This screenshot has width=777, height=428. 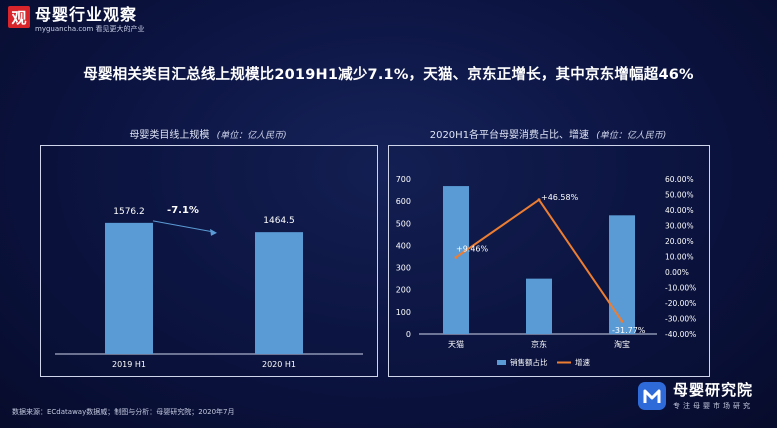 I want to click on y-right-tick-label: 10.00%, so click(x=679, y=257).